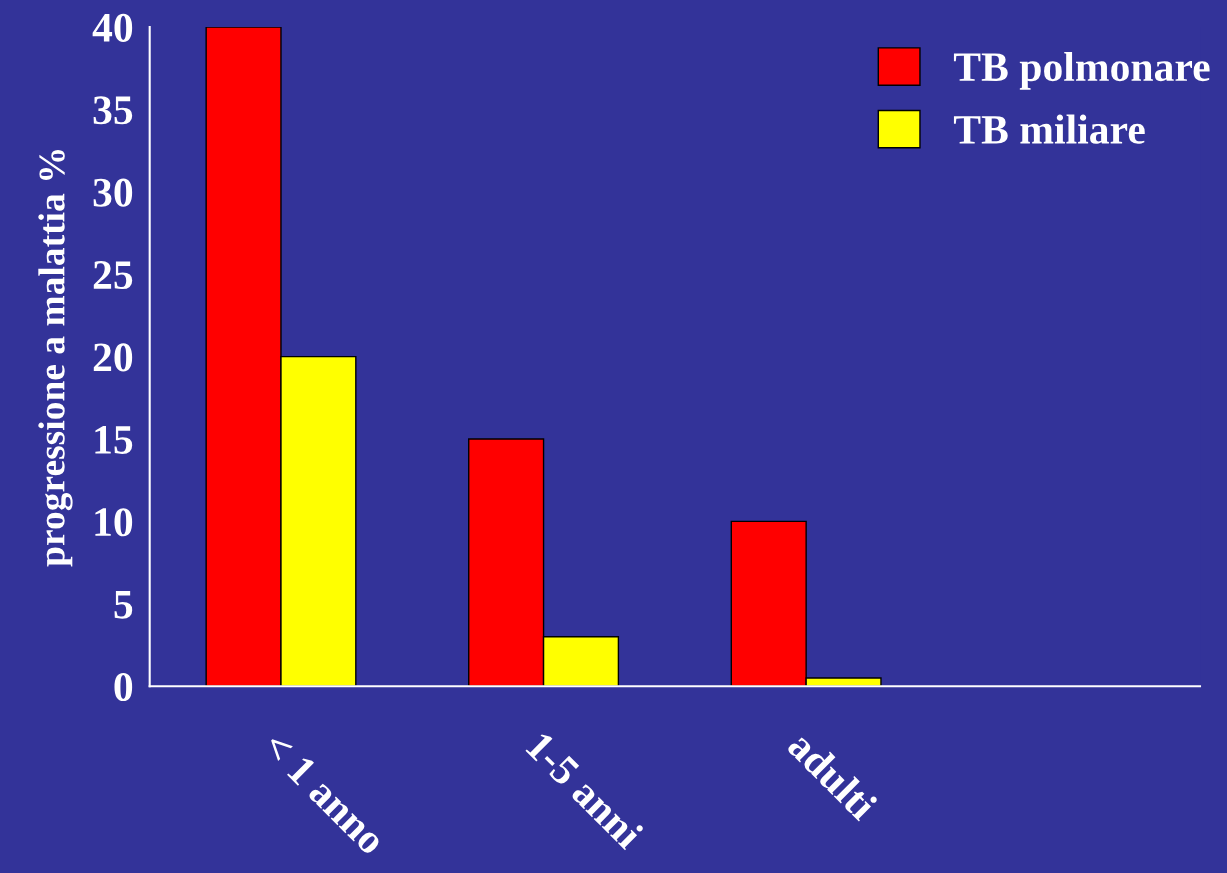  Describe the element at coordinates (55, 358) in the screenshot. I see `y-axis-title: progressione a malattia %` at that location.